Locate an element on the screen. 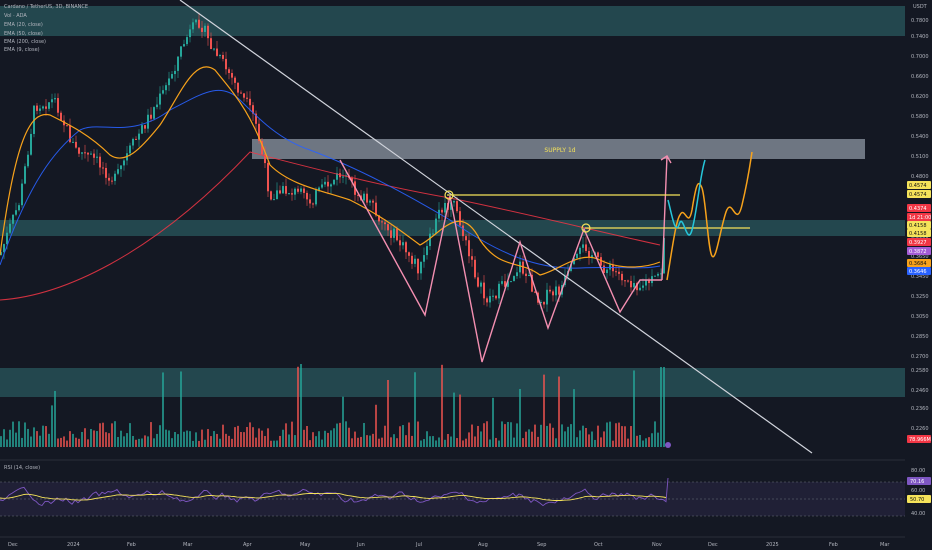 Image resolution: width=932 pixels, height=550 pixels. time-axis-label: Feb is located at coordinates (833, 545).